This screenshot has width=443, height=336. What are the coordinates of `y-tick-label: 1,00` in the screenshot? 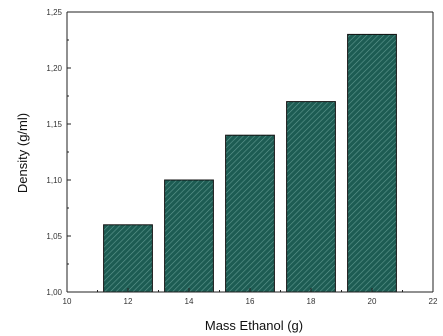 It's located at (54, 292).